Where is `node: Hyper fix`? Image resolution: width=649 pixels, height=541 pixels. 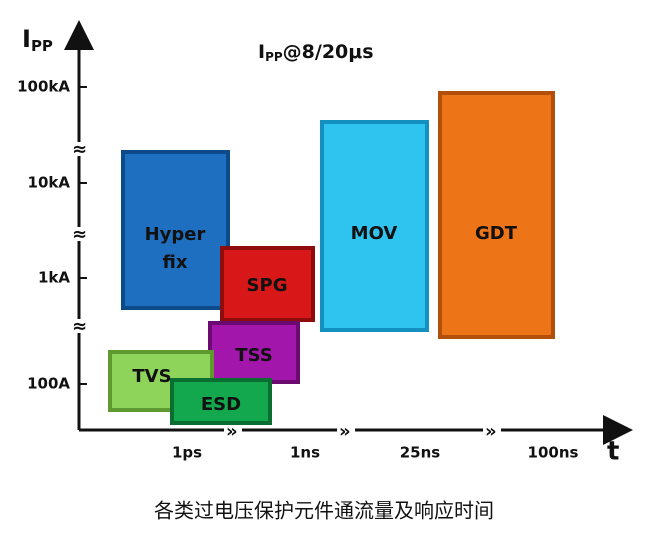 node: Hyper fix is located at coordinates (175, 230).